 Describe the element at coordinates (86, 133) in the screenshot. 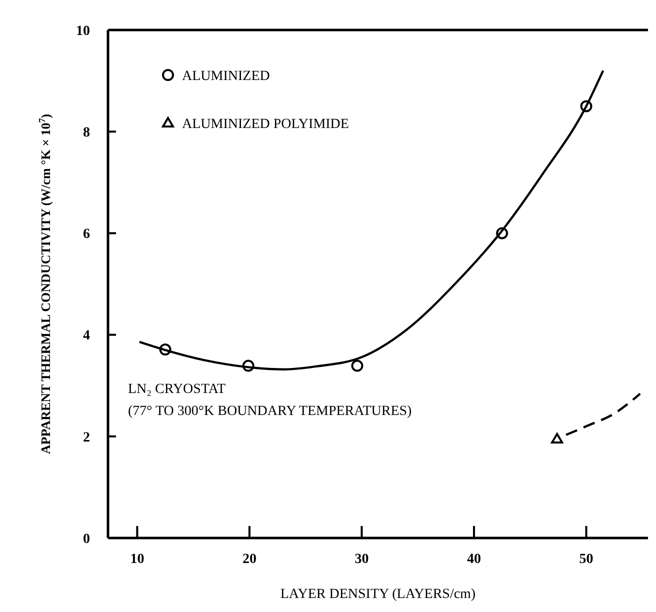

I see `y-tick-label: 8` at that location.